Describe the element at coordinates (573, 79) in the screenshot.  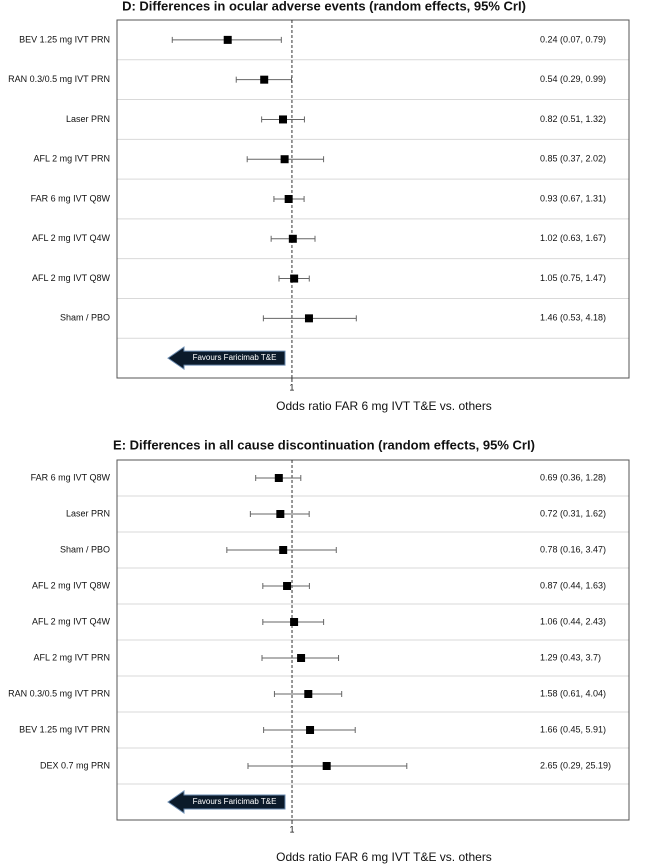
I see `value-label: 0.54 (0.29, 0.99)` at that location.